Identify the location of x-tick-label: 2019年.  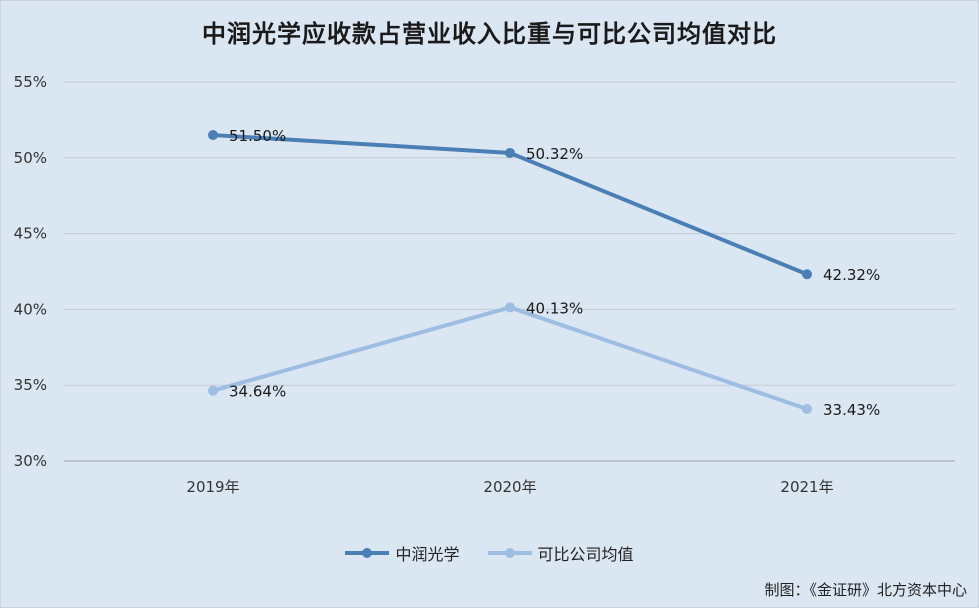
(212, 487).